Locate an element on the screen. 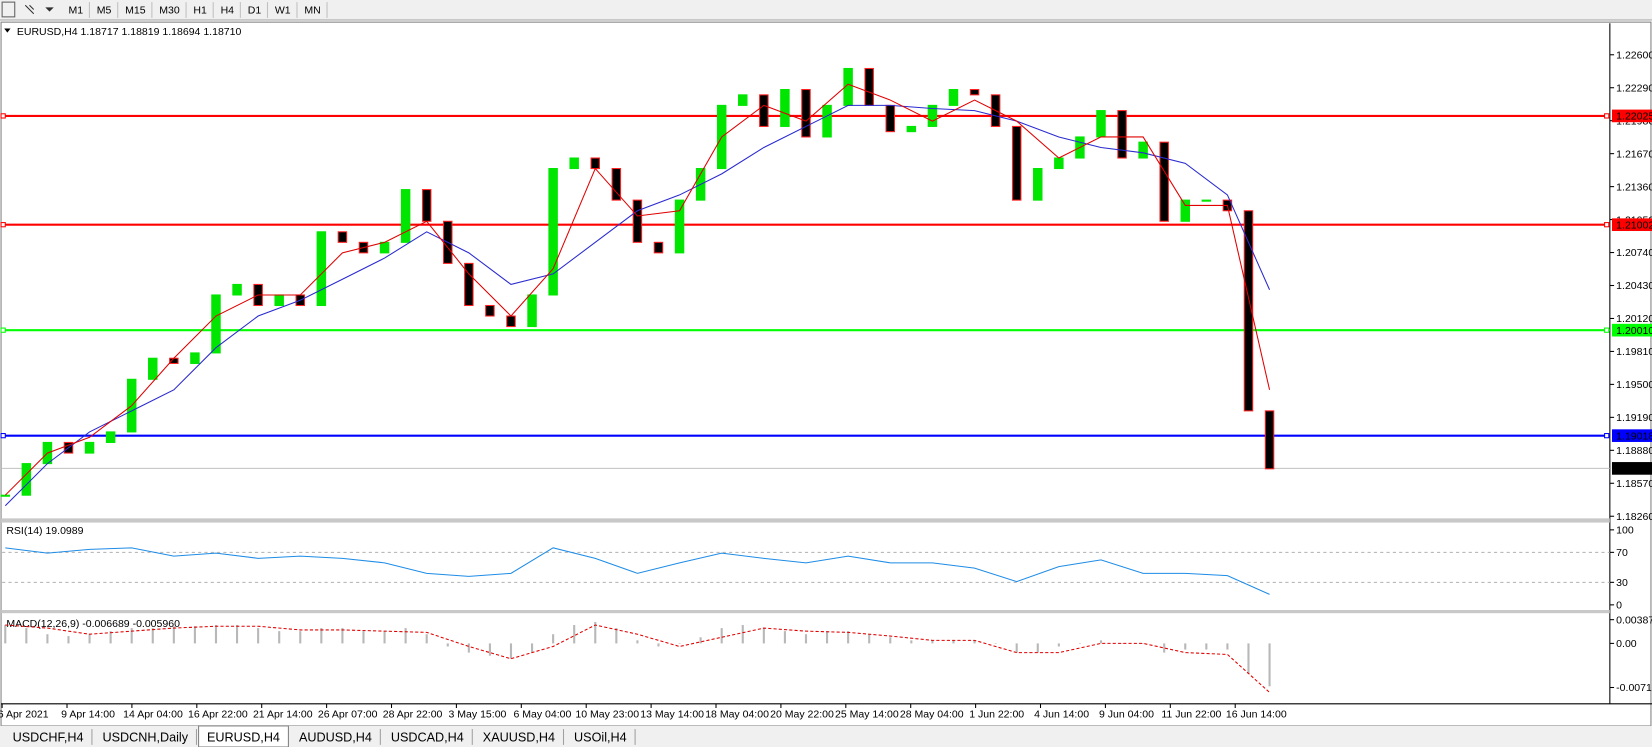  tab: AUDUSD,H4 is located at coordinates (340, 737).